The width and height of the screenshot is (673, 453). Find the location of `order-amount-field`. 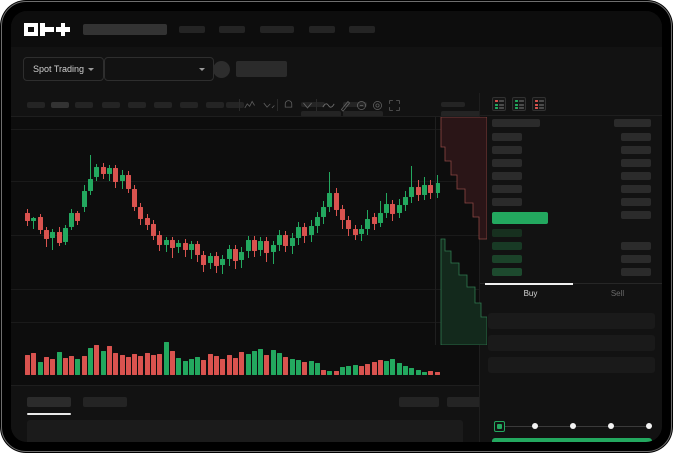

order-amount-field is located at coordinates (571, 343).